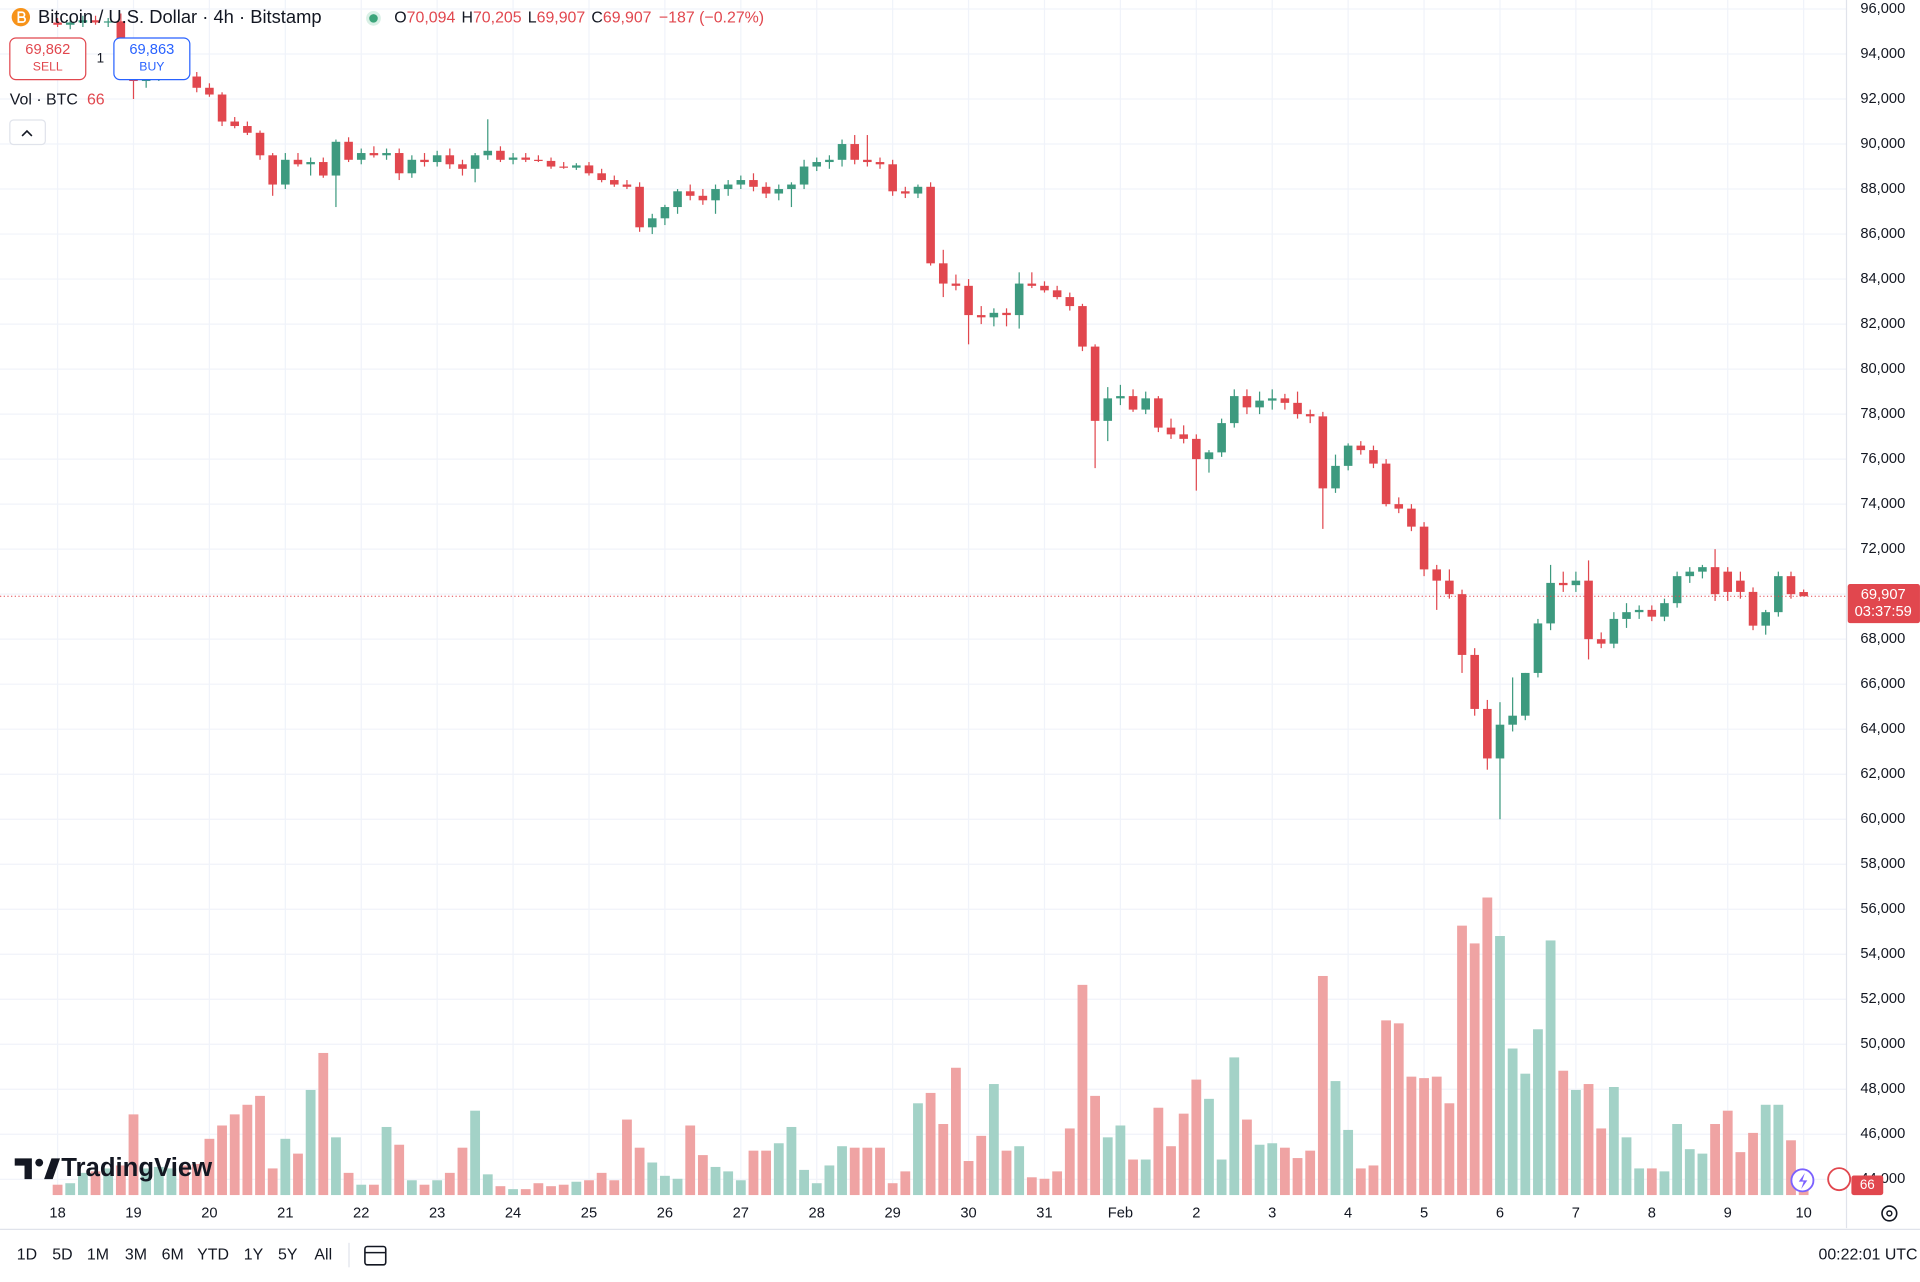  What do you see at coordinates (589, 1213) in the screenshot?
I see `x-tick-label: 25` at bounding box center [589, 1213].